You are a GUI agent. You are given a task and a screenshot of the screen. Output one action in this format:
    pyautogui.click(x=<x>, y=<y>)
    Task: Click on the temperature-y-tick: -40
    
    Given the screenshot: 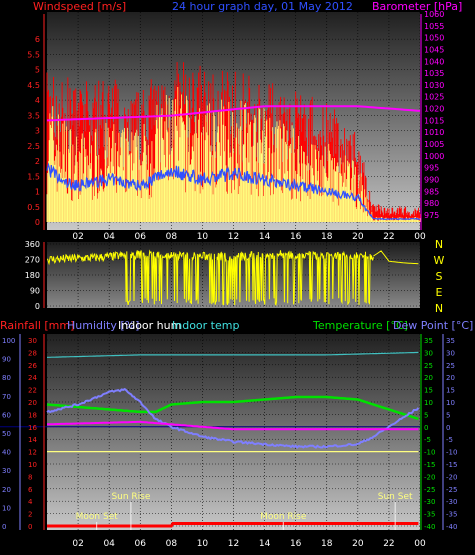 What is the action you would take?
    pyautogui.click(x=429, y=527)
    